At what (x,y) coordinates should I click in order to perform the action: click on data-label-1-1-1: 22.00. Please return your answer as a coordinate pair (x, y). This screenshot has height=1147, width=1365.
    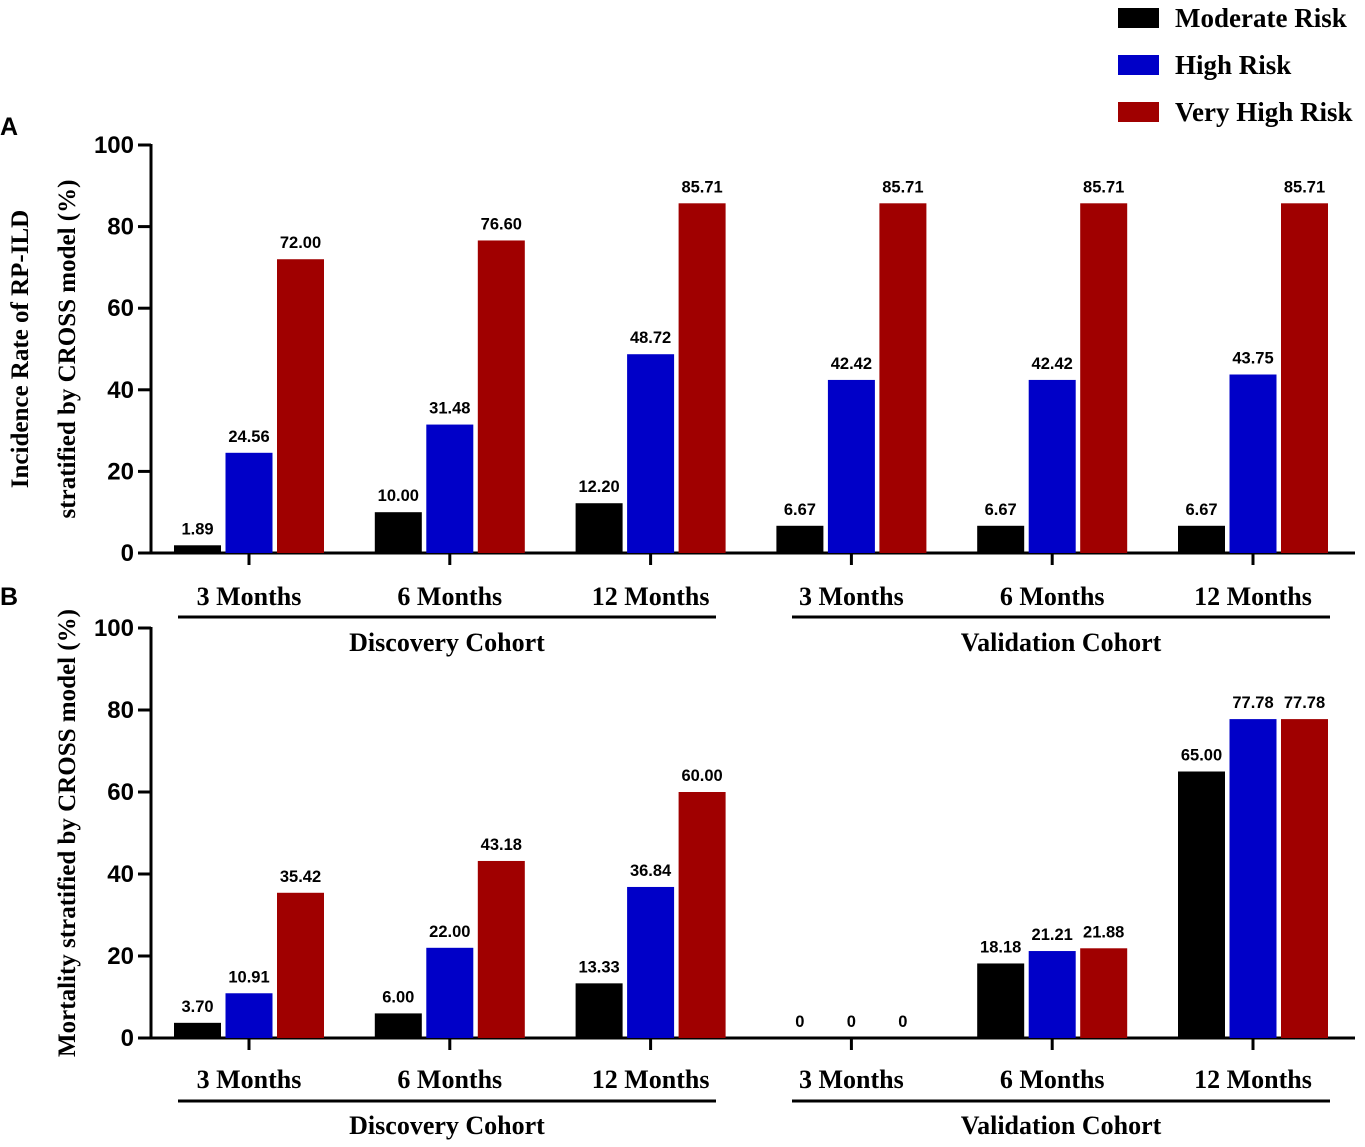
    Looking at the image, I should click on (449, 932).